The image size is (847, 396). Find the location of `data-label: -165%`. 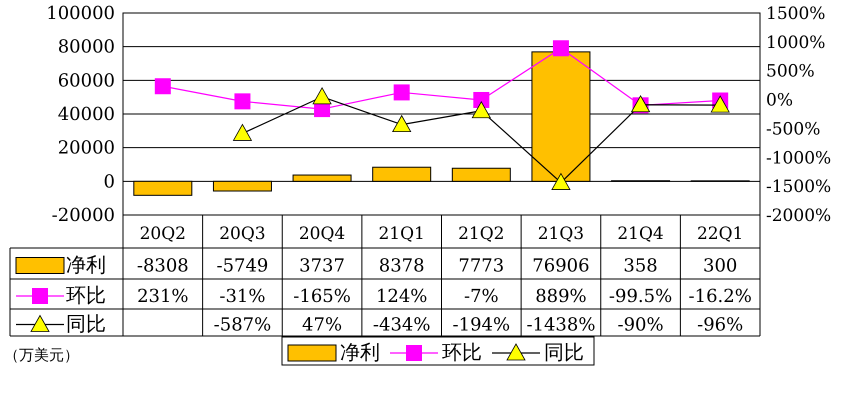

data-label: -165% is located at coordinates (322, 296).